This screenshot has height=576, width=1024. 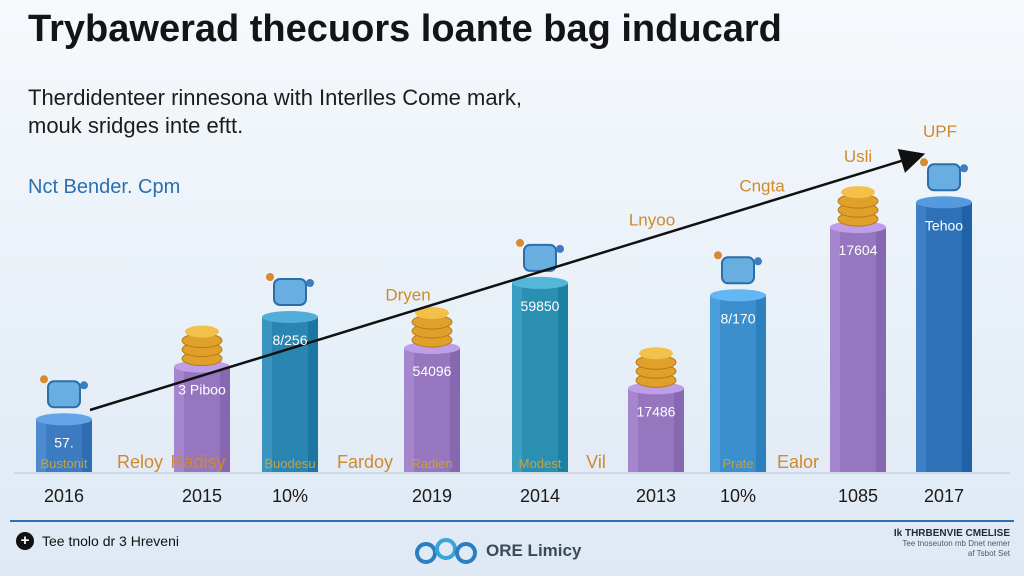 I want to click on bar-base-label: Bustonit, so click(x=64, y=463).